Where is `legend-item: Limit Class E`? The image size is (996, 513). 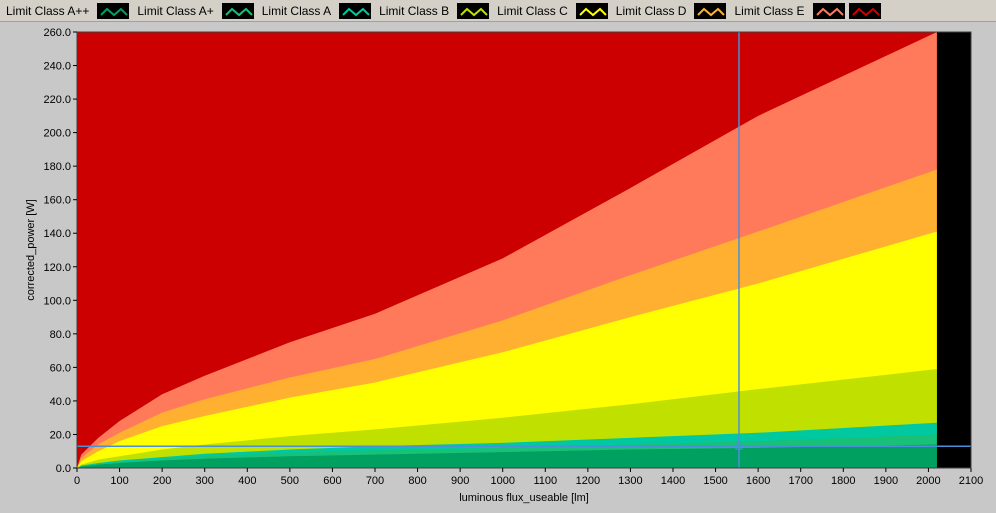
legend-item: Limit Class E is located at coordinates (787, 11).